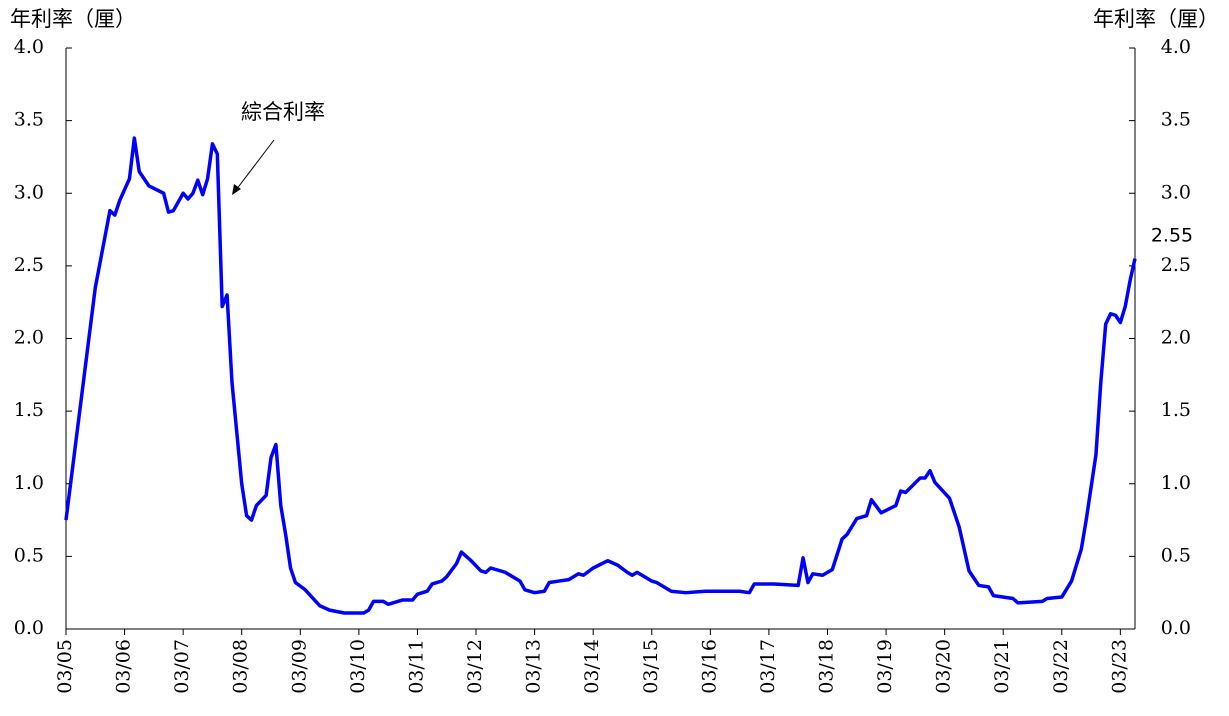  What do you see at coordinates (1156, 19) in the screenshot?
I see `y2-axis-label: 年利率（厘）` at bounding box center [1156, 19].